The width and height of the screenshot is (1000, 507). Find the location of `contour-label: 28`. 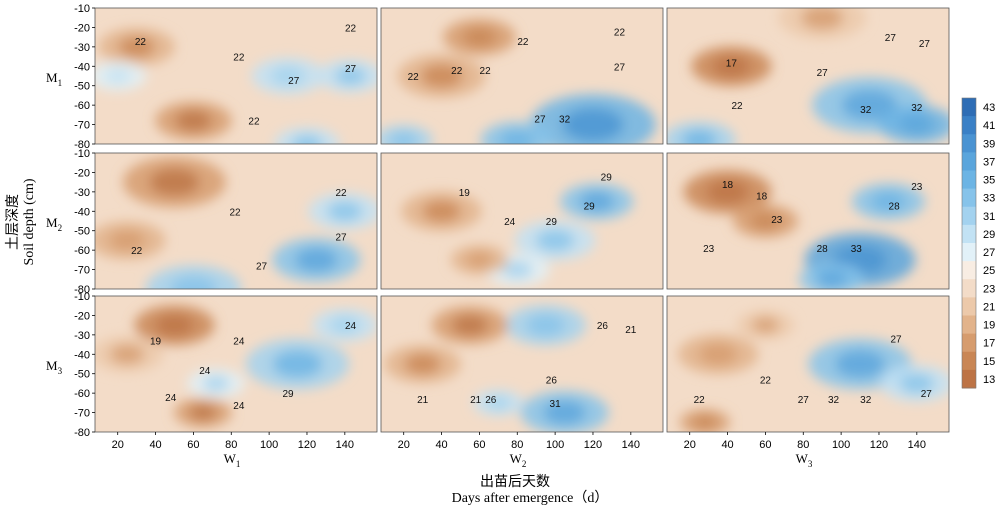

contour-label: 28 is located at coordinates (895, 206).